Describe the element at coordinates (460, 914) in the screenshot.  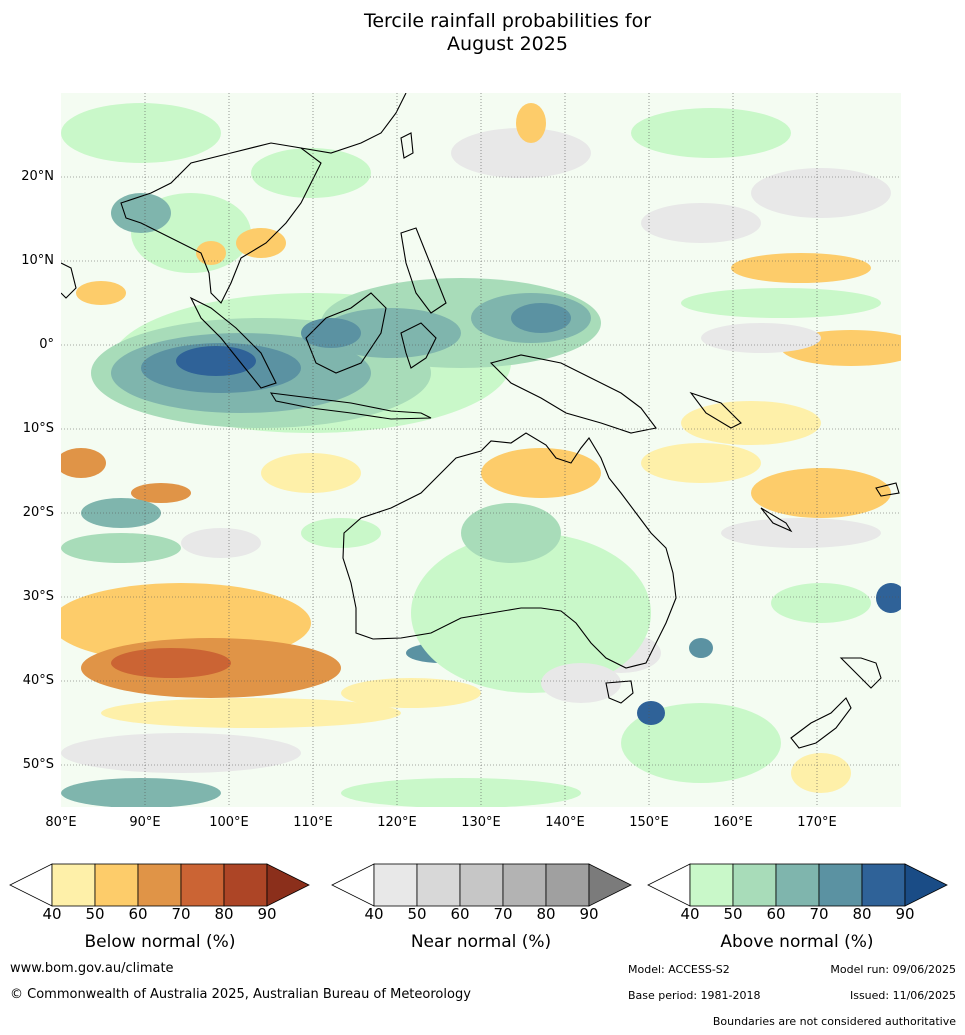
I see `near-tick-60: 60` at that location.